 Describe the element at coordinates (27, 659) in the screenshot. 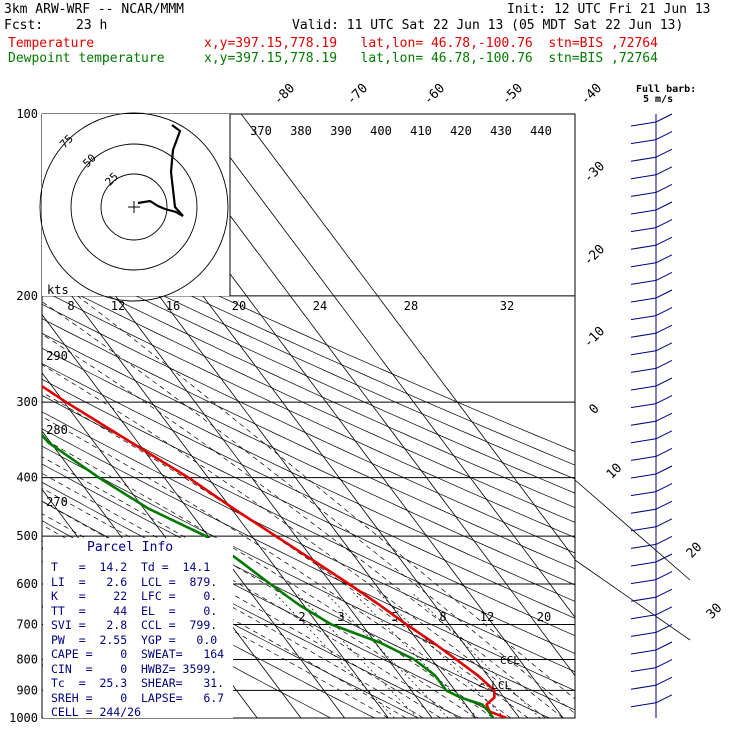

I see `pressure-tick-label: 800` at that location.